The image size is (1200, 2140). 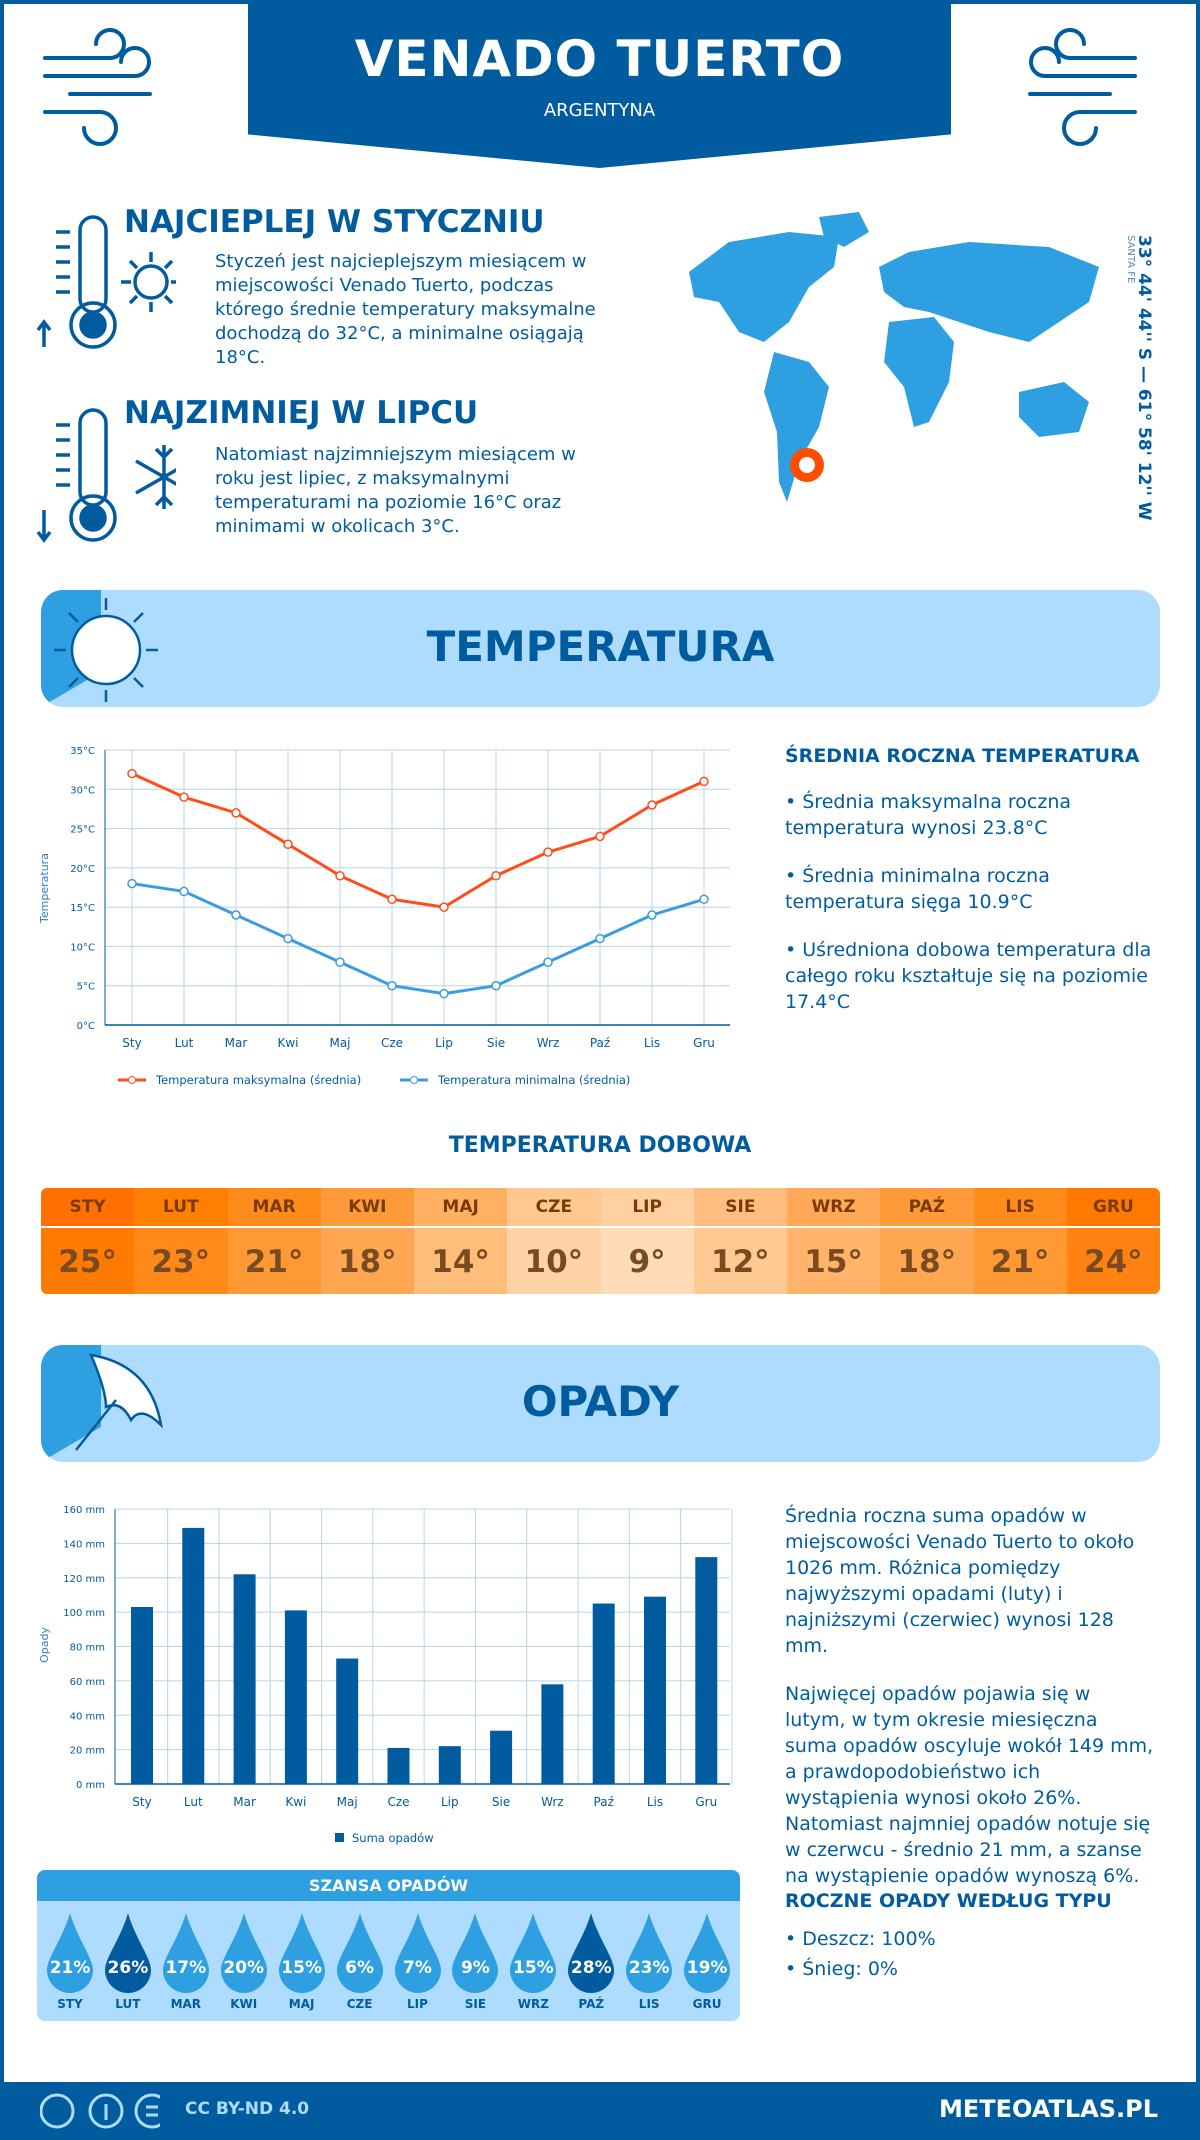 I want to click on y-tick-label: 40 mm, so click(x=87, y=1716).